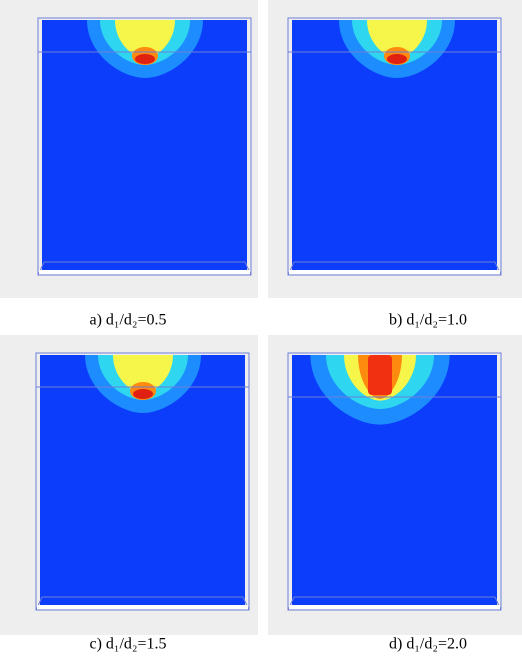 The width and height of the screenshot is (522, 658). I want to click on caption: b) d₁/d₂=1.0, so click(428, 320).